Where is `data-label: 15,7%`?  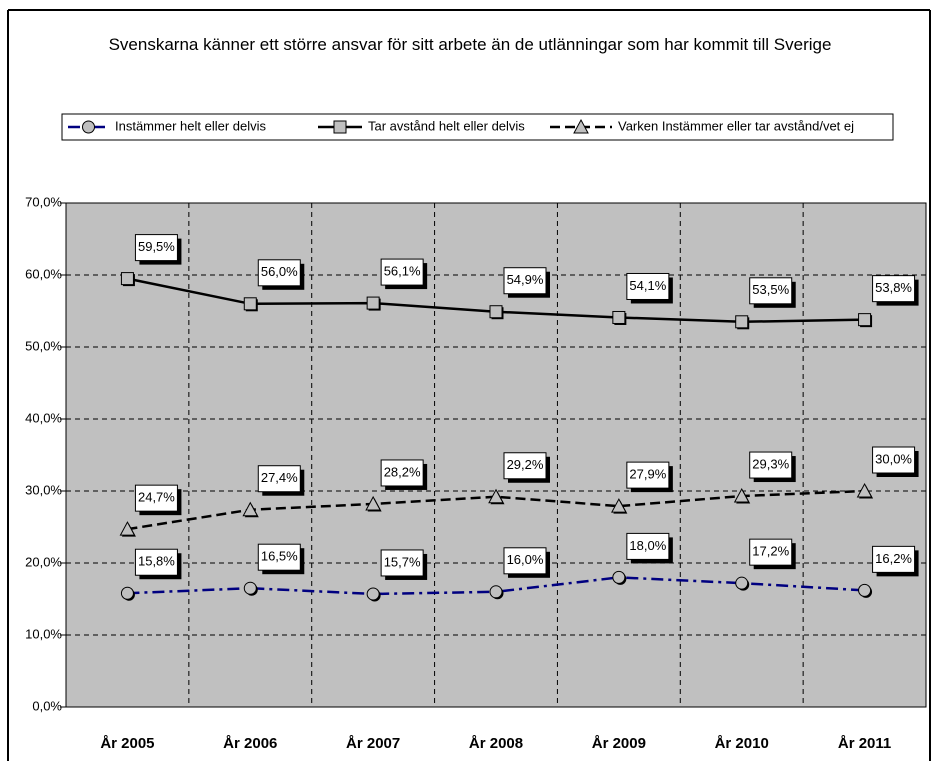 data-label: 15,7% is located at coordinates (402, 561).